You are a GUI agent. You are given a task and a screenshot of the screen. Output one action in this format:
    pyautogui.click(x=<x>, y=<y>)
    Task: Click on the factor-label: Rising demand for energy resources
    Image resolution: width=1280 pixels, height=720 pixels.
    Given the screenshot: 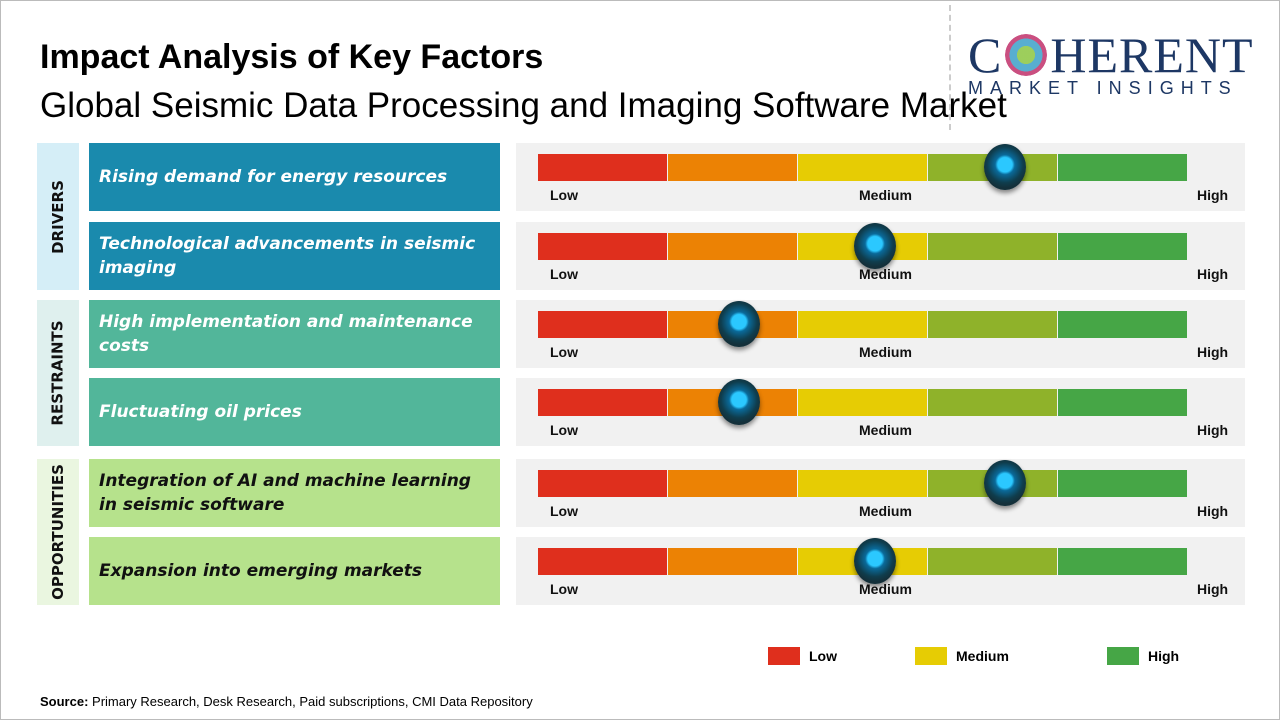 What is the action you would take?
    pyautogui.click(x=294, y=177)
    